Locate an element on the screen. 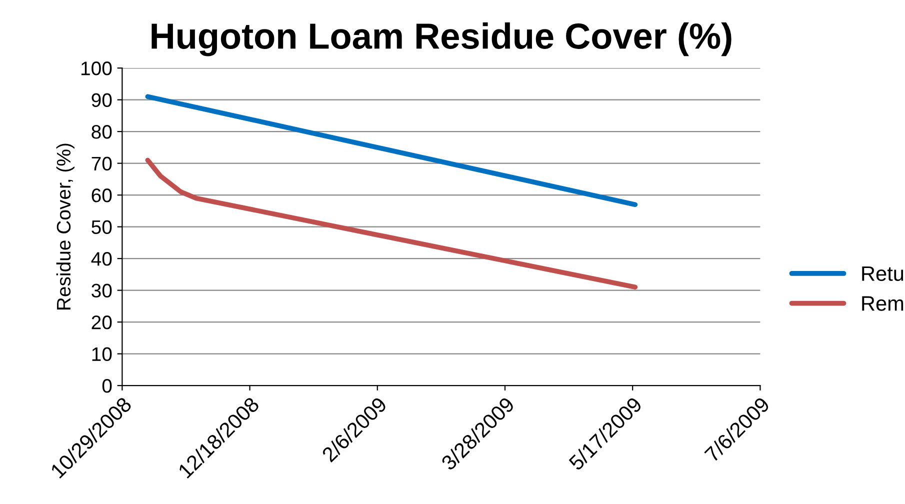 The width and height of the screenshot is (905, 504). y-tick-label: 100 is located at coordinates (96, 69).